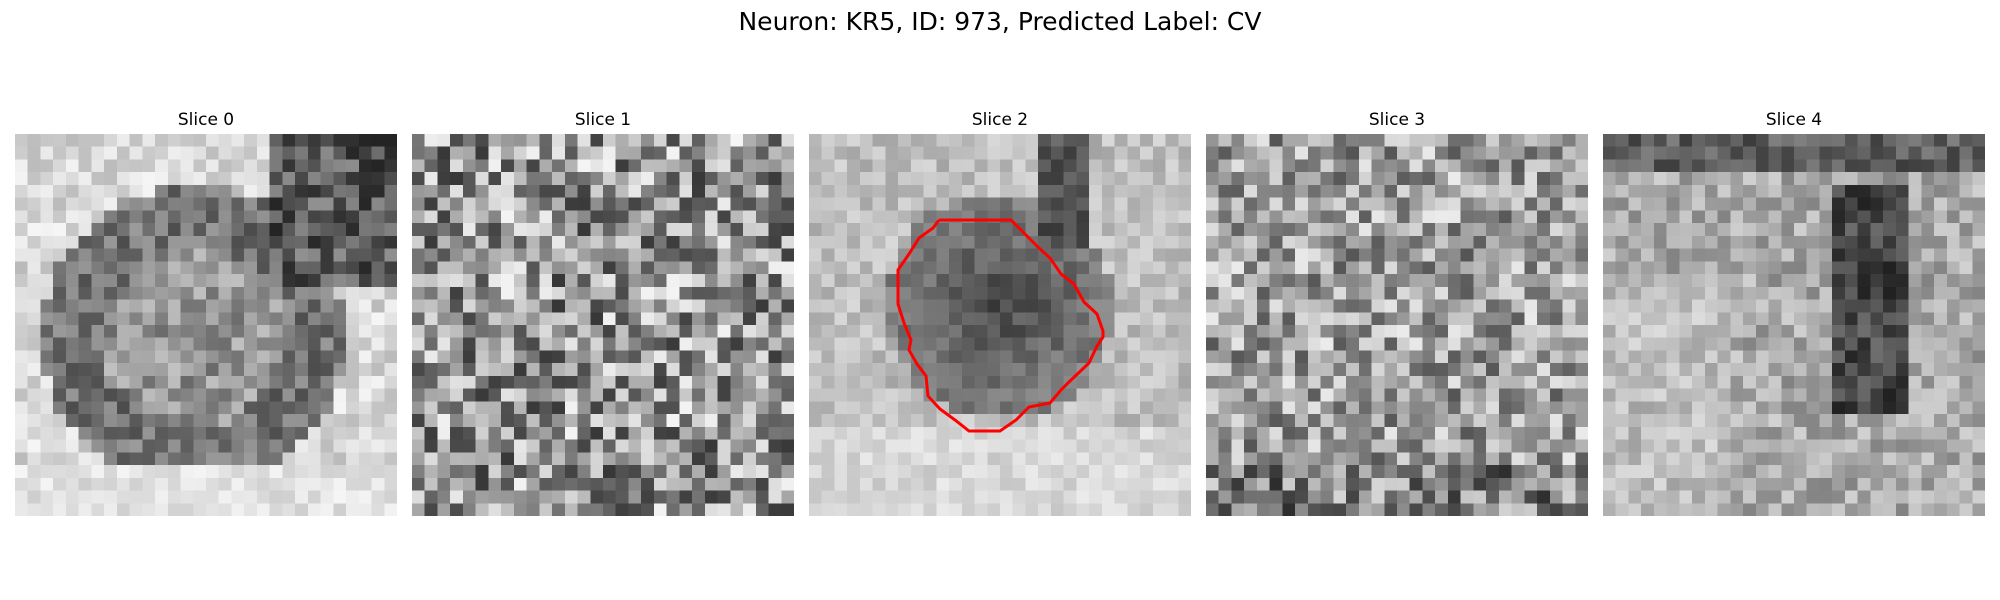 The height and width of the screenshot is (600, 2000). Describe the element at coordinates (206, 120) in the screenshot. I see `slice-title: Slice 0` at that location.